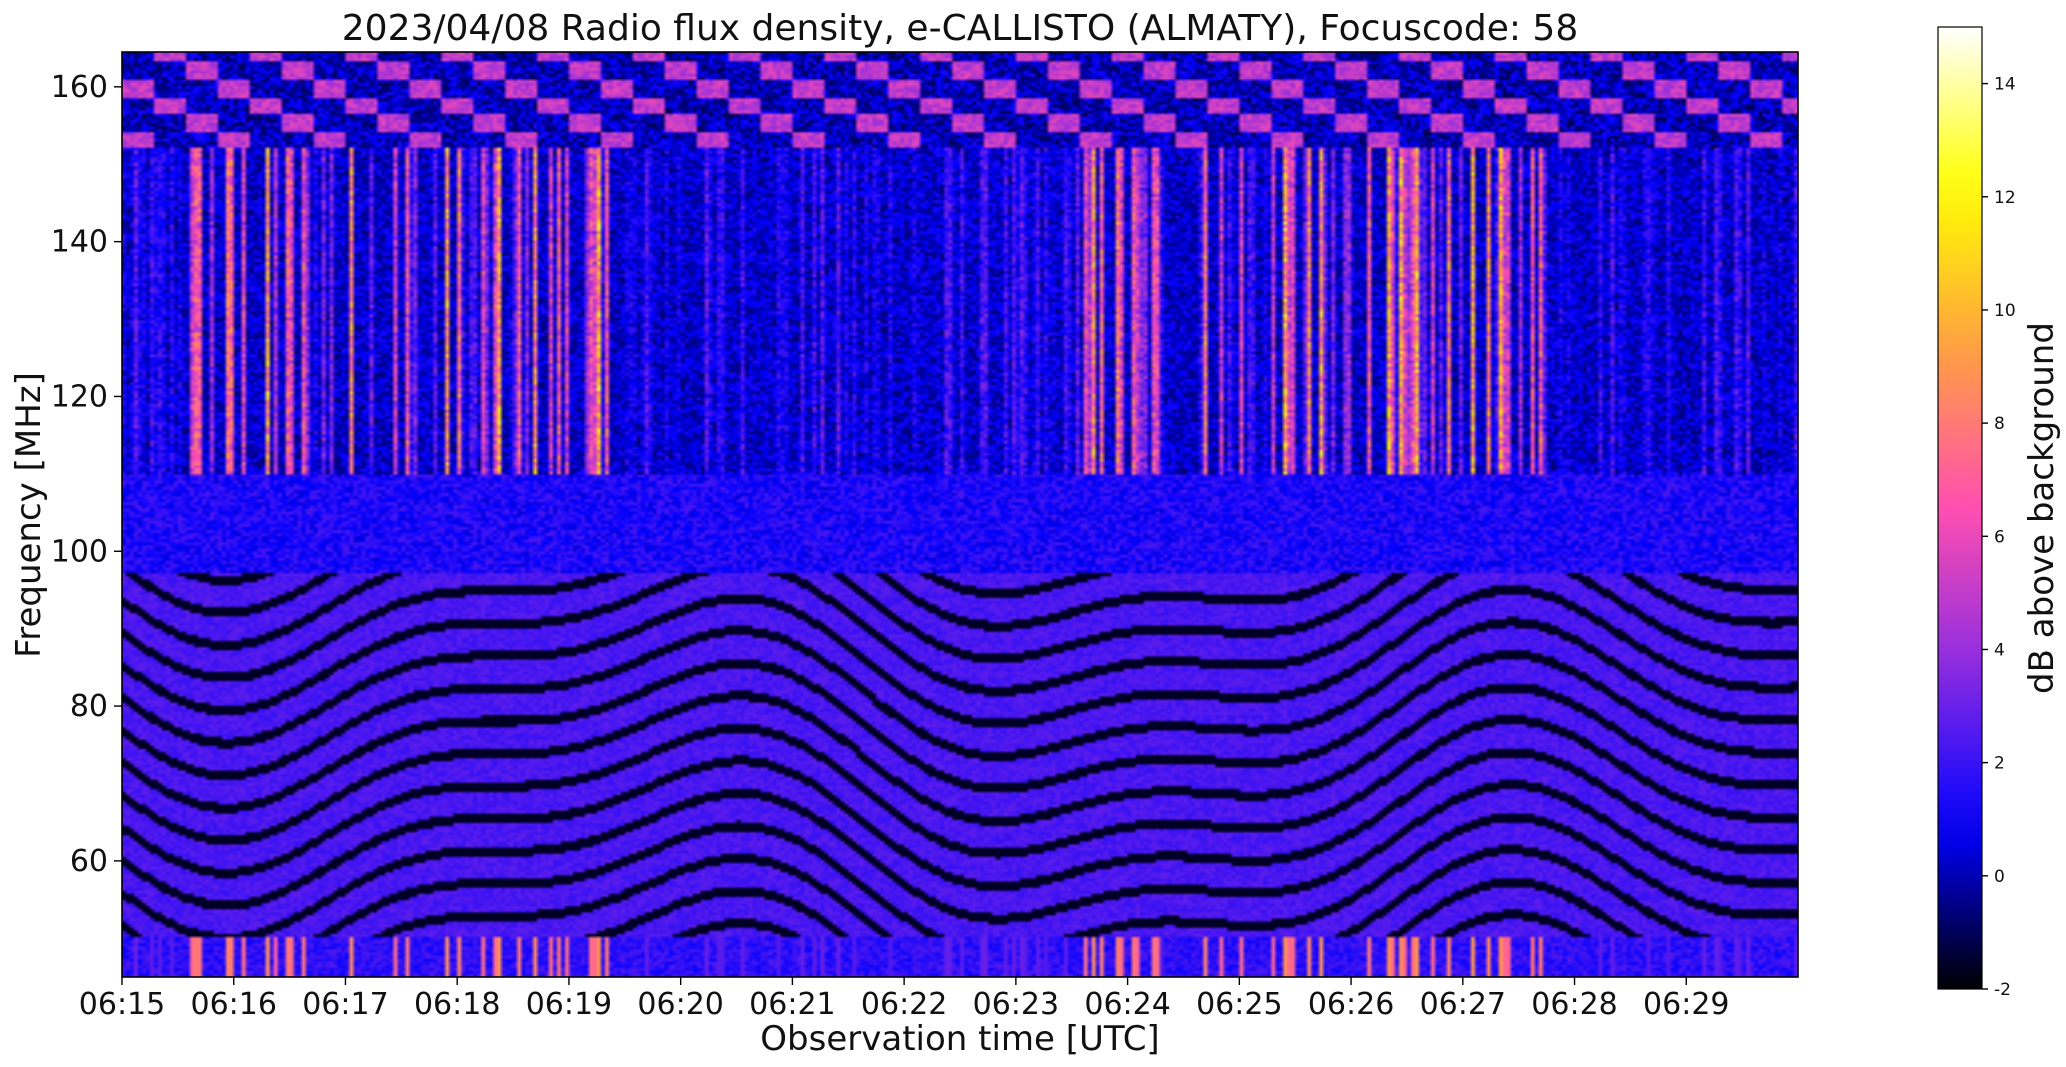 The image size is (2066, 1067). What do you see at coordinates (904, 1004) in the screenshot?
I see `x-tick-label: 06:22` at bounding box center [904, 1004].